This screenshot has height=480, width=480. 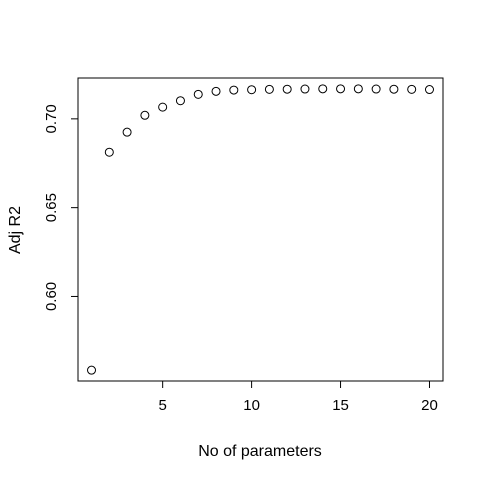 What do you see at coordinates (15, 230) in the screenshot?
I see `y-axis-label: Adj R2` at bounding box center [15, 230].